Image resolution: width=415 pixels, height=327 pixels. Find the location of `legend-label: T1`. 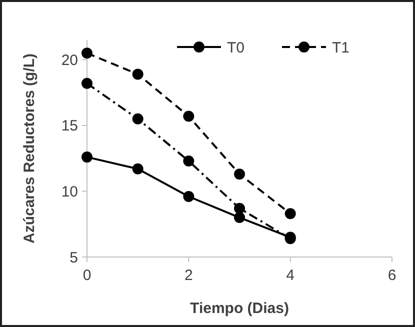

legend-label: T1 is located at coordinates (341, 47).